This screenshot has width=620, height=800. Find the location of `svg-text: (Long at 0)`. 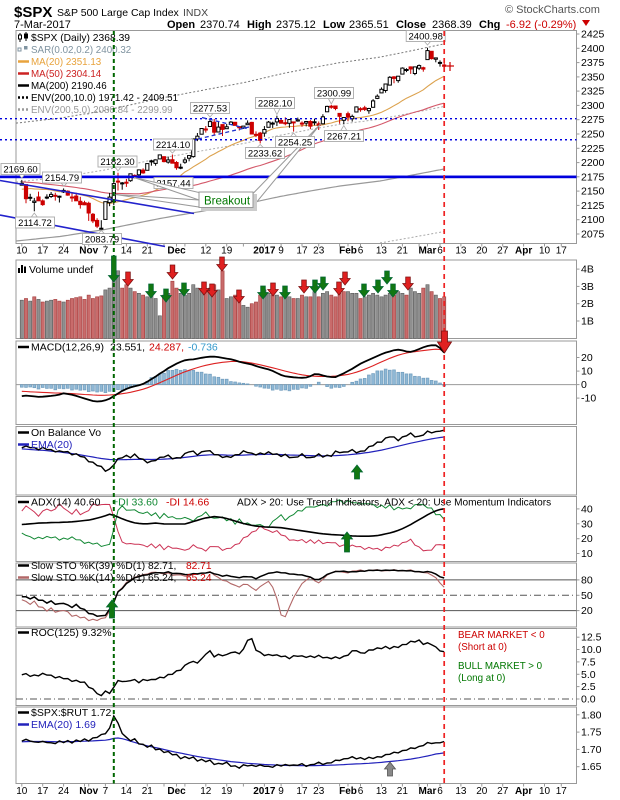

svg-text: (Long at 0) is located at coordinates (481, 678).